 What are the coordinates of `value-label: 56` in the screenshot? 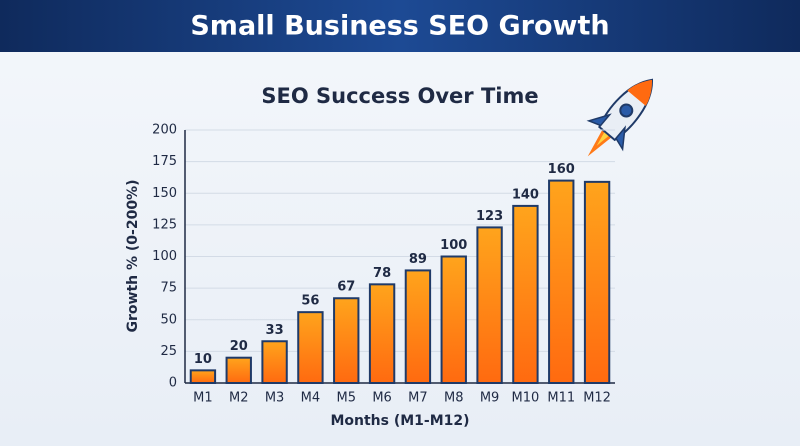 It's located at (310, 301).